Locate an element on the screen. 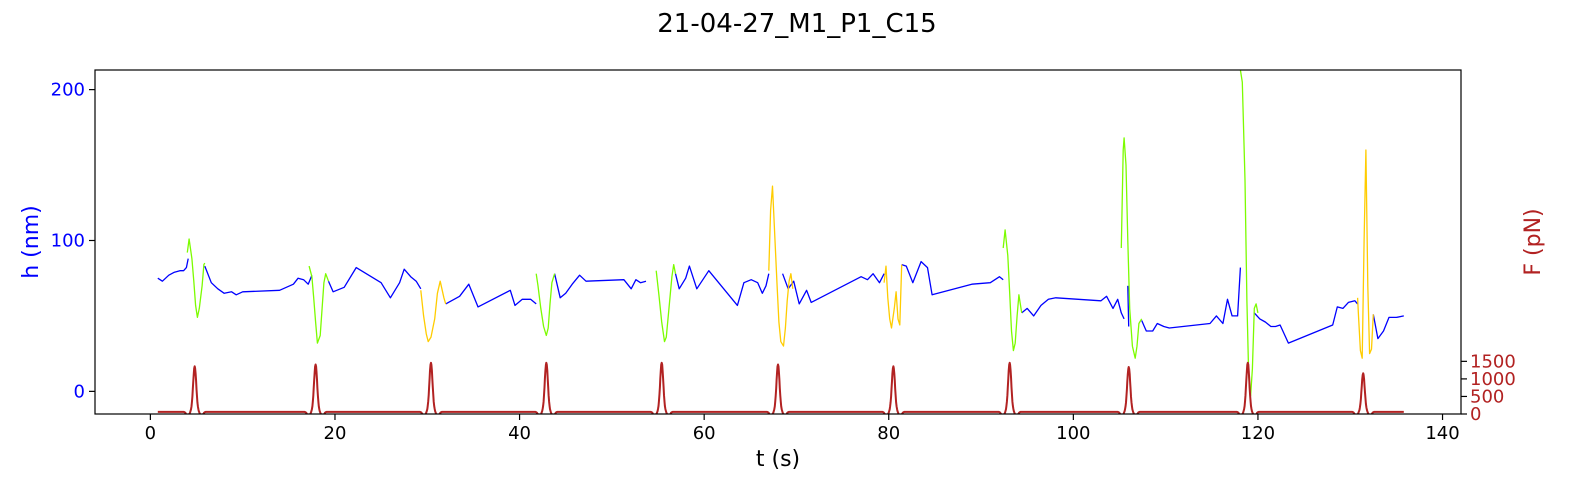 Image resolution: width=1595 pixels, height=500 pixels. left-axis-ticks: 0 100 200 is located at coordinates (73, 241).